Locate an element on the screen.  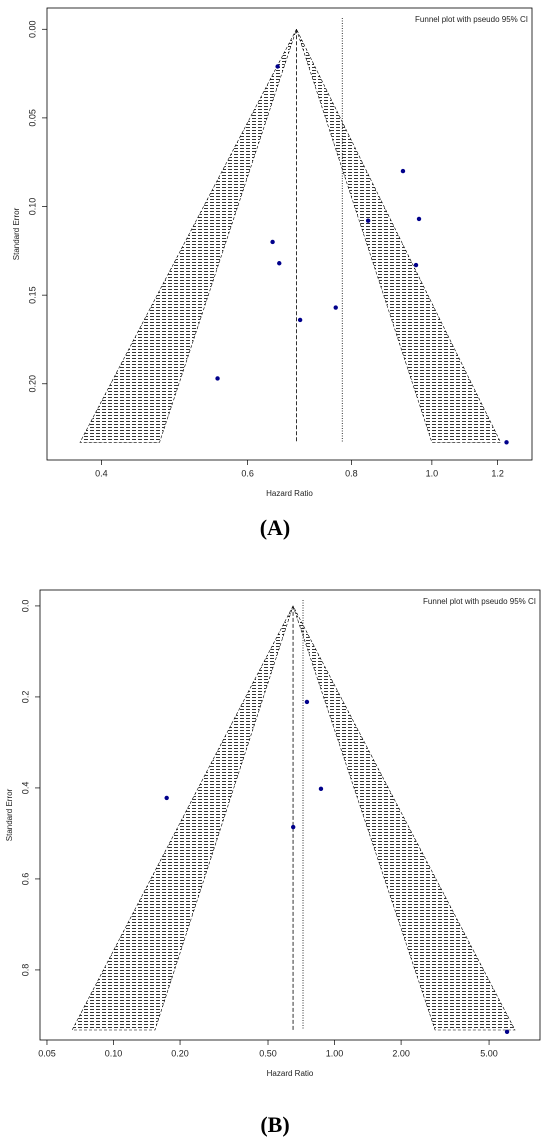
y-tick-label: 0.6 is located at coordinates (25, 879).